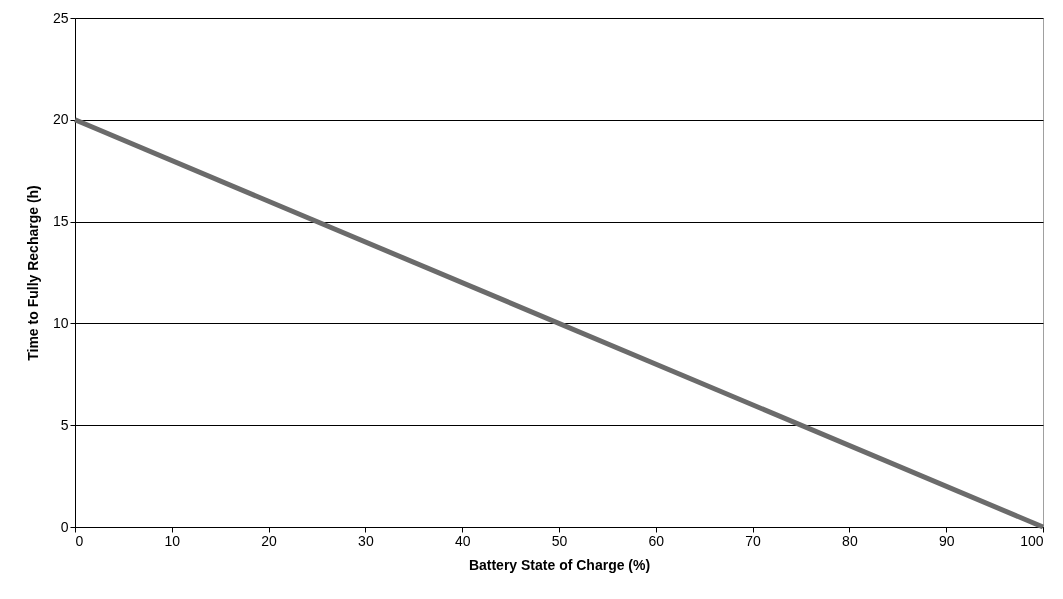  What do you see at coordinates (60, 221) in the screenshot?
I see `y-tick-label: 15` at bounding box center [60, 221].